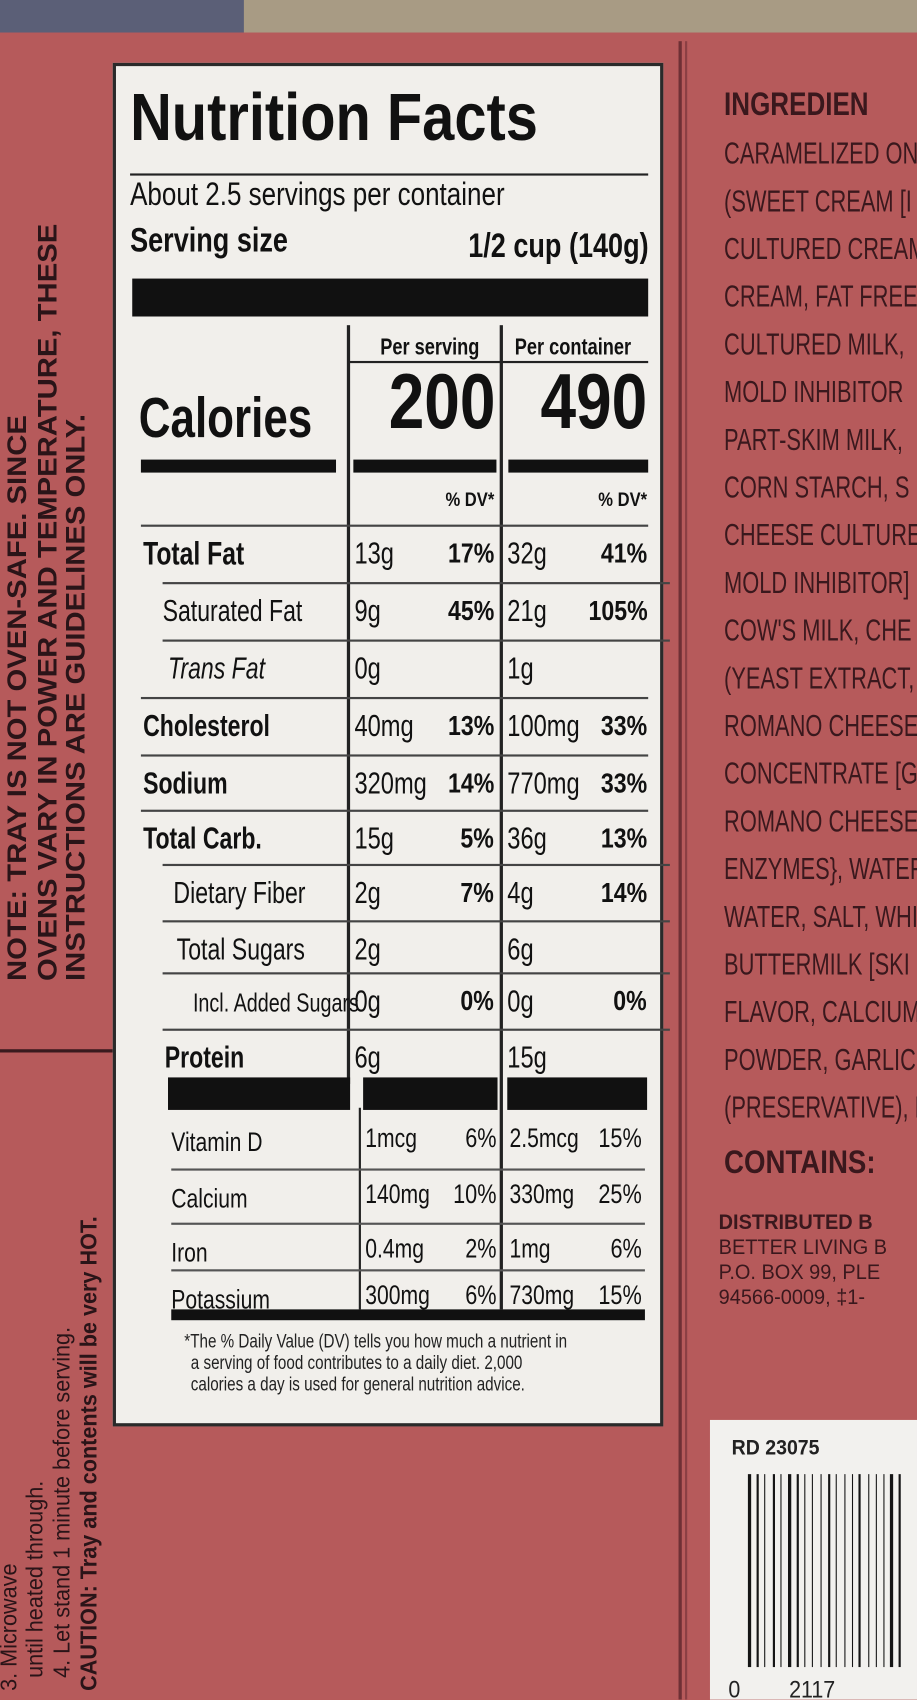 The height and width of the screenshot is (1700, 917). What do you see at coordinates (820, 248) in the screenshot?
I see `ingredient-line: CULTURED CREAM` at bounding box center [820, 248].